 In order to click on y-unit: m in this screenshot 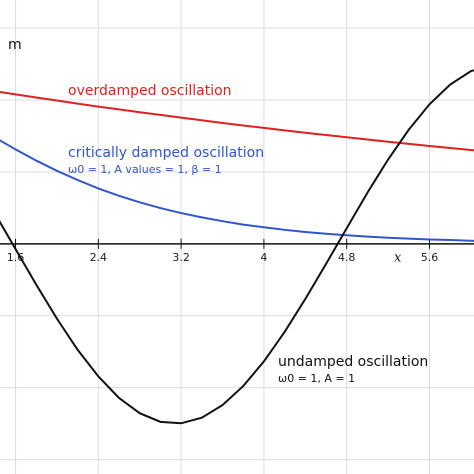, I will do `click(15, 45)`.